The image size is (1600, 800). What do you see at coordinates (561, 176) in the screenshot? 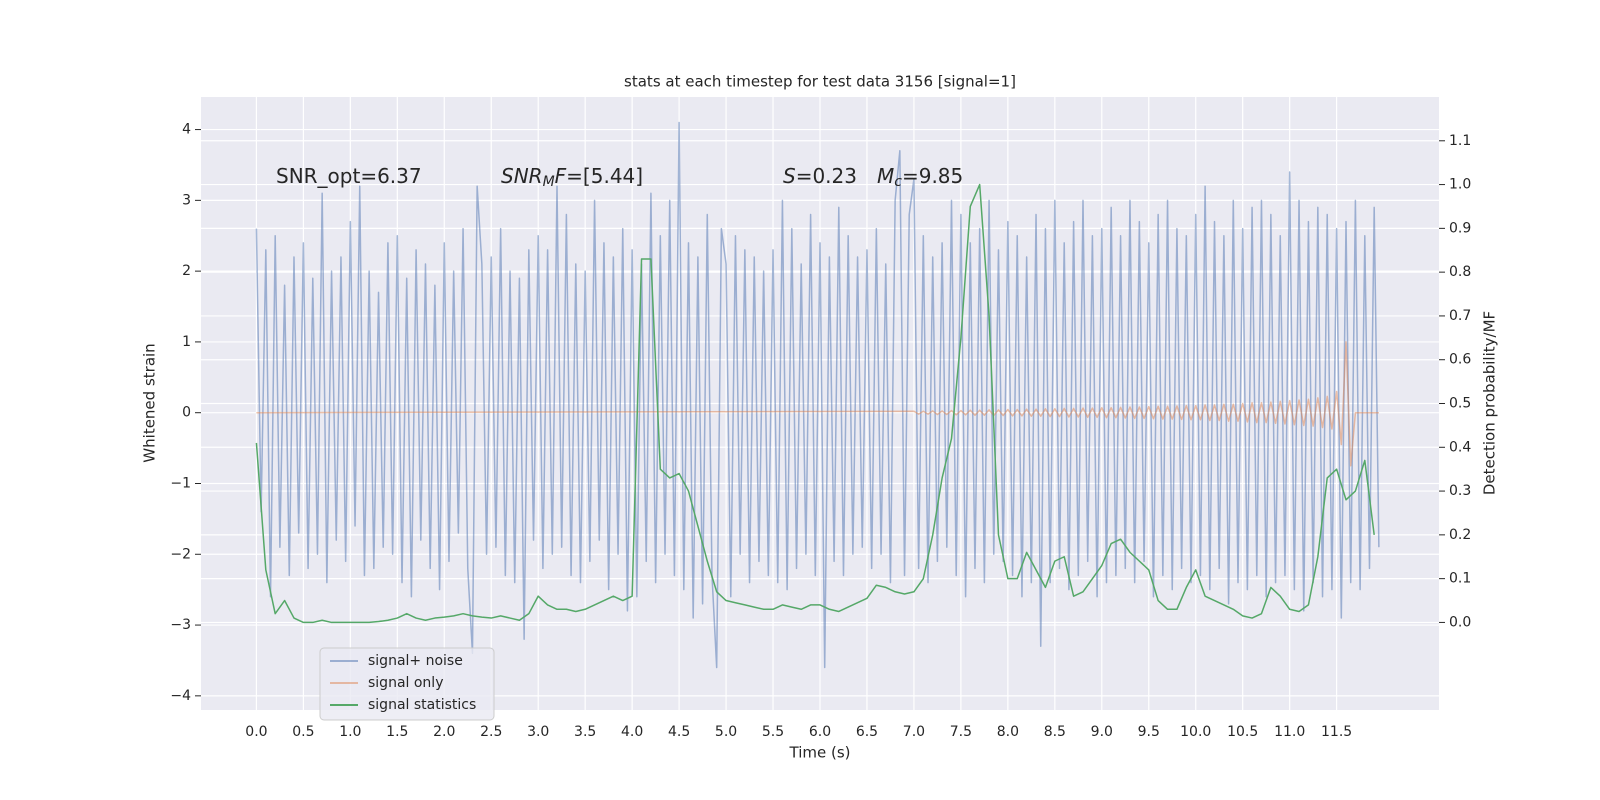
I see `annotation-part: F` at bounding box center [561, 176].